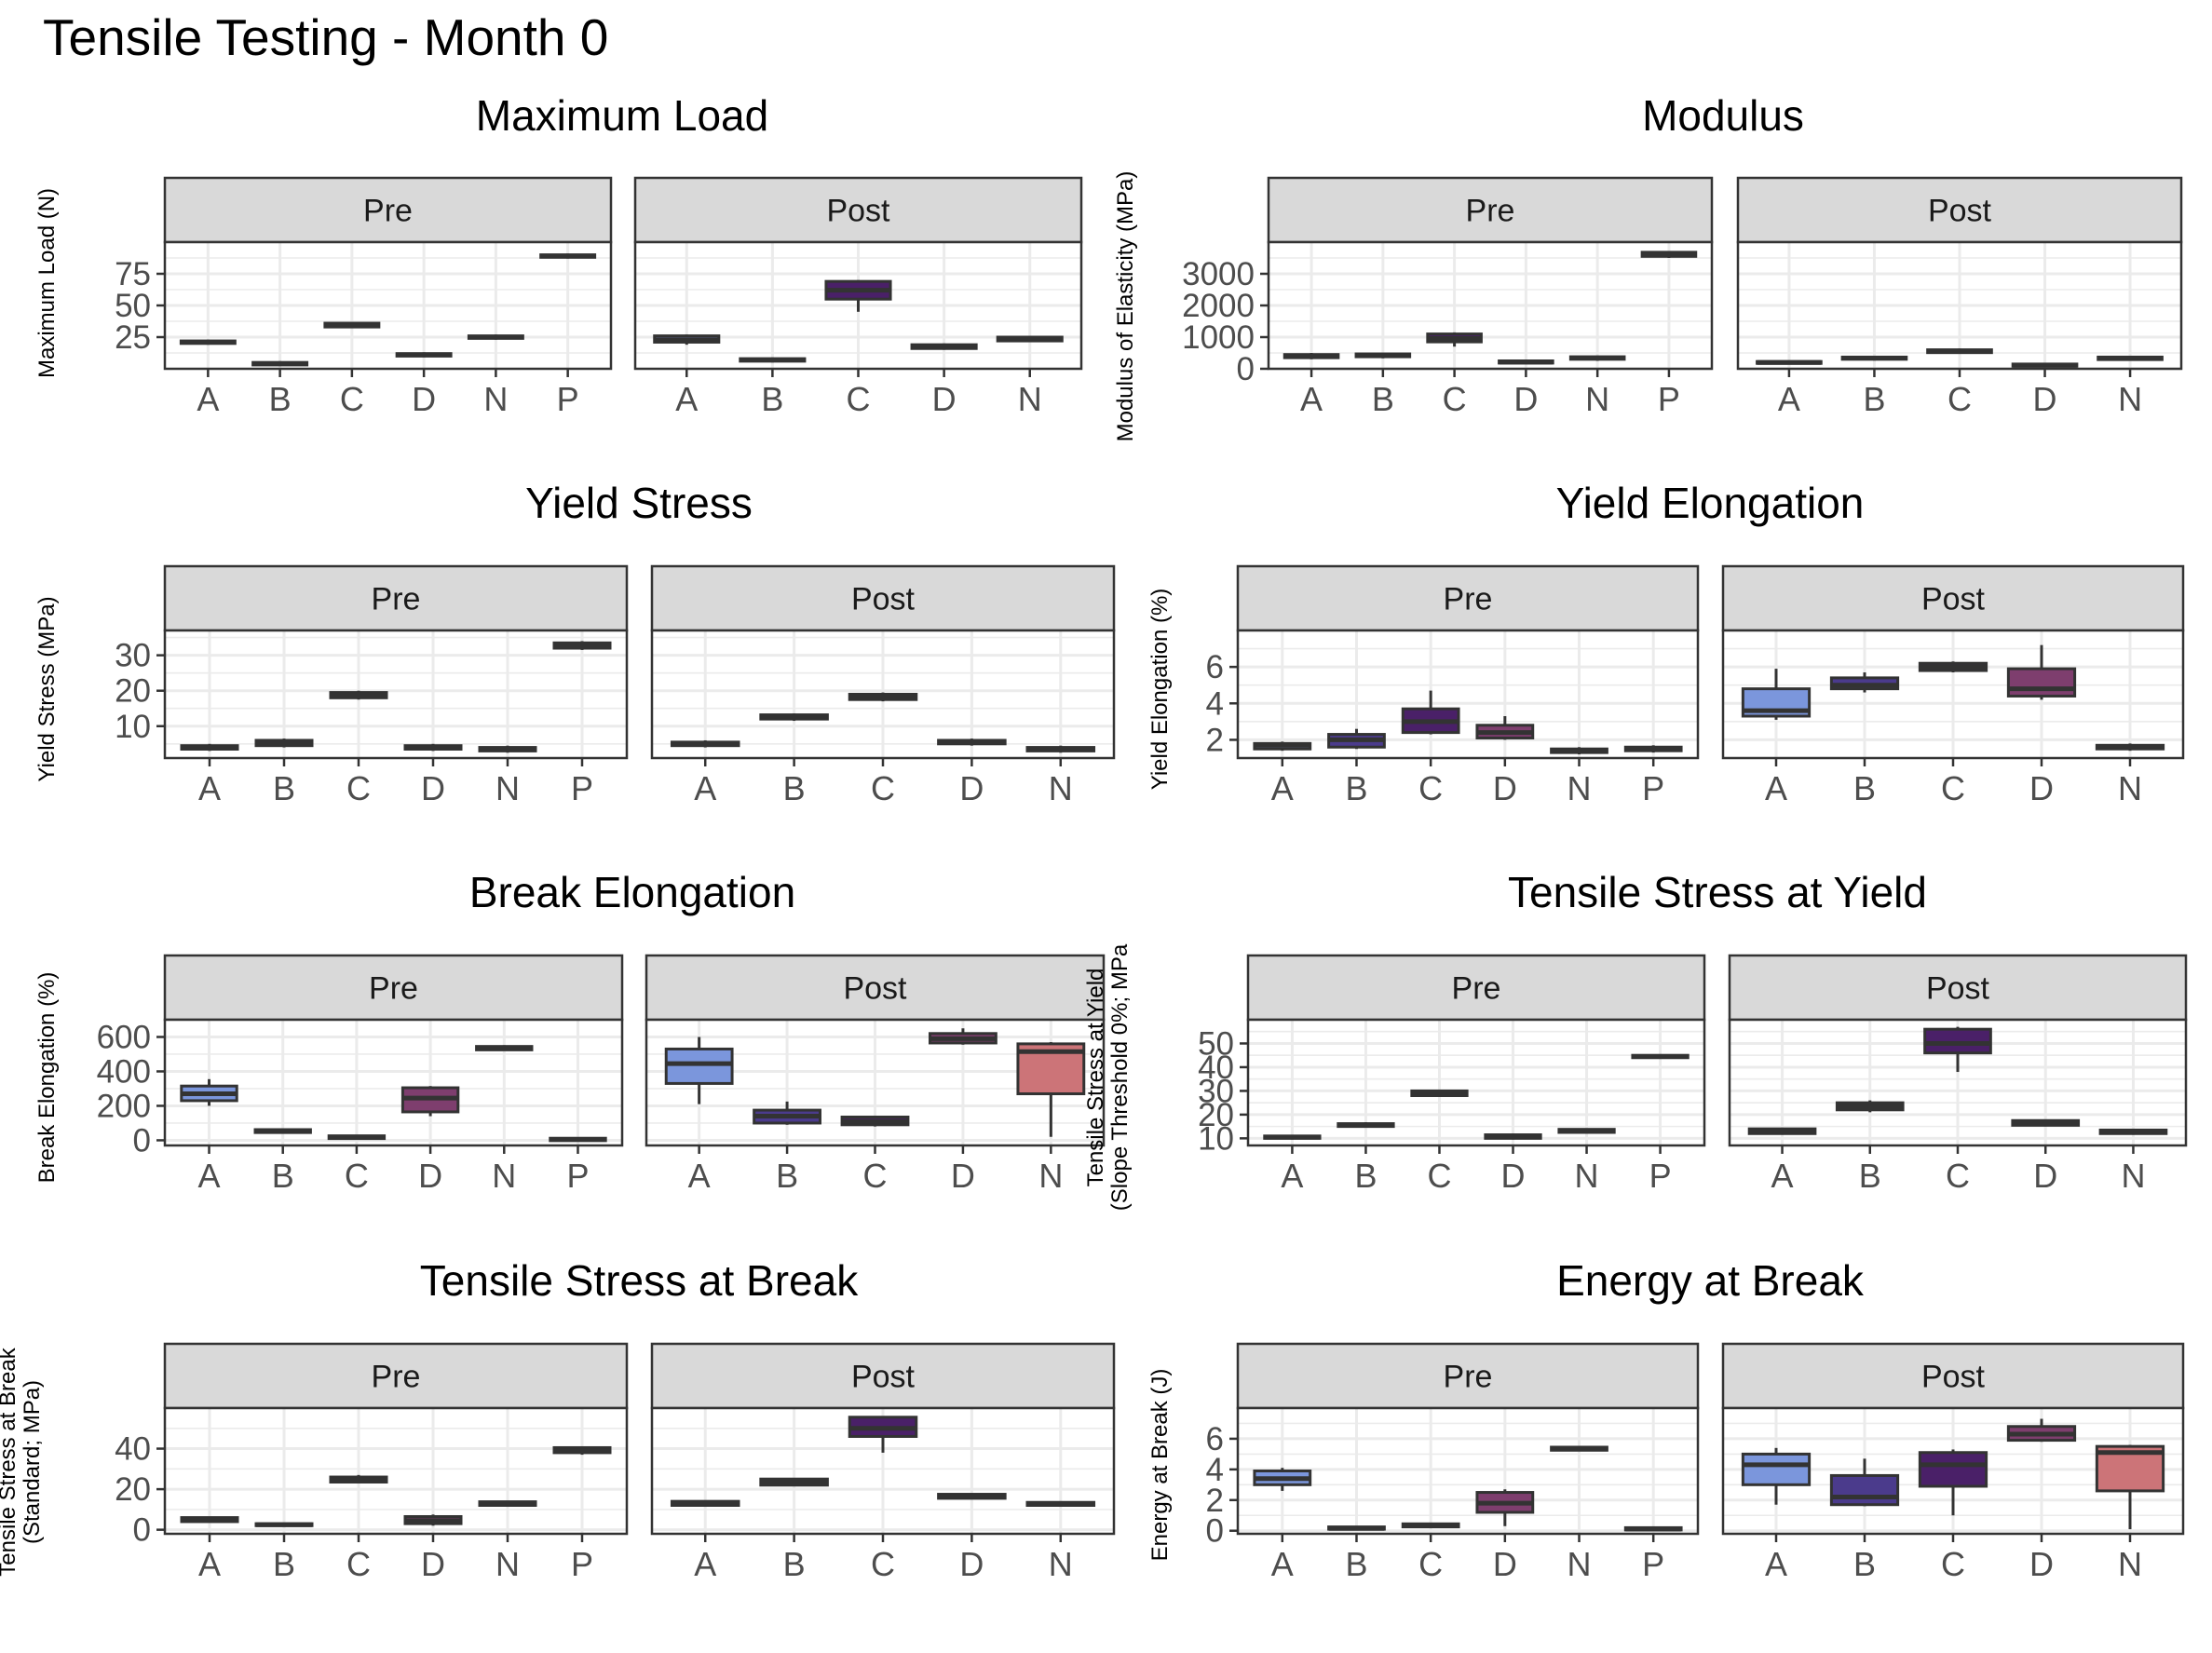 The width and height of the screenshot is (2212, 1653). I want to click on y-axis-label-line: Modulus of Elasticity (MPa), so click(1126, 306).